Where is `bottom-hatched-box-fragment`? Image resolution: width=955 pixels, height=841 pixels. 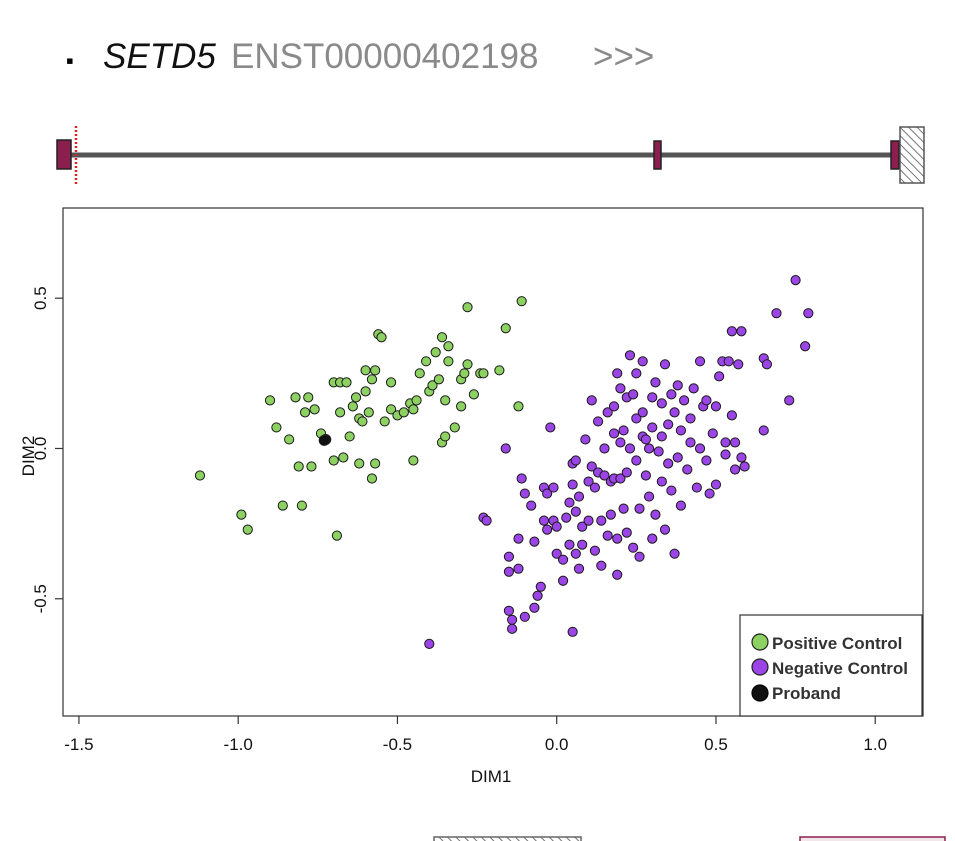
bottom-hatched-box-fragment is located at coordinates (507, 838).